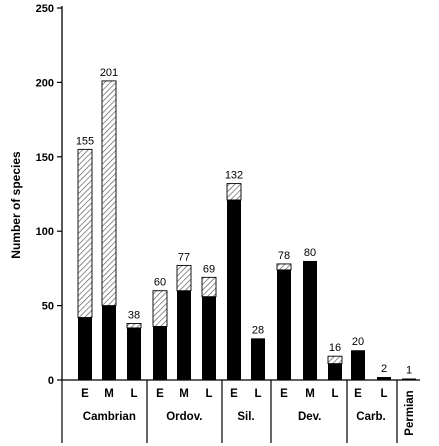 The width and height of the screenshot is (439, 446). What do you see at coordinates (85, 141) in the screenshot?
I see `bar-total-label: 155` at bounding box center [85, 141].